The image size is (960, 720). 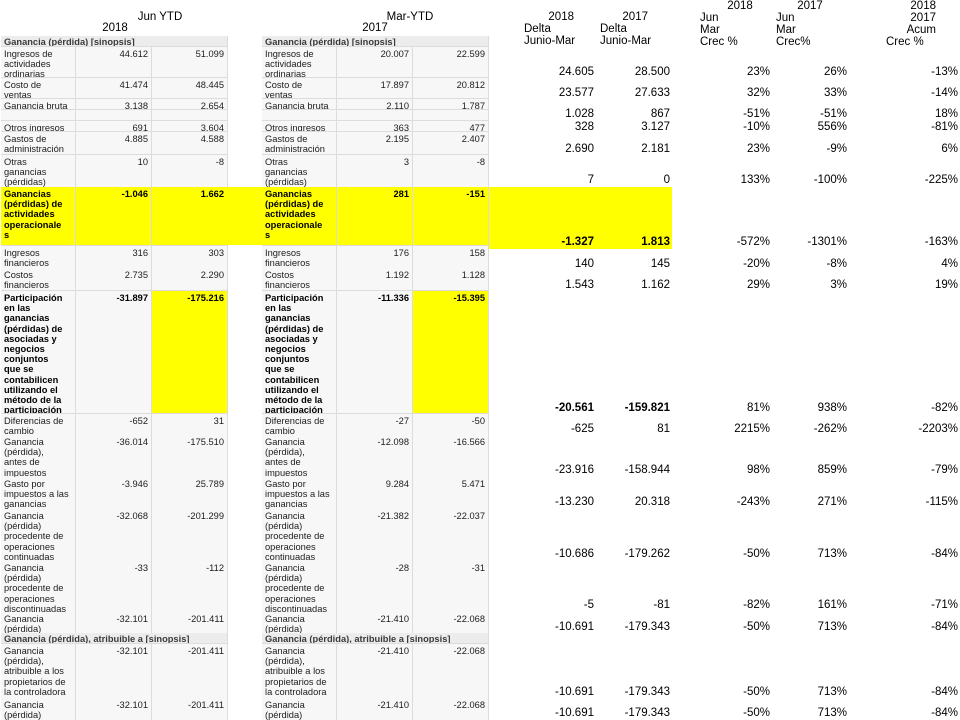 I want to click on mid-row-label: Otros ingresos, so click(x=299, y=126).